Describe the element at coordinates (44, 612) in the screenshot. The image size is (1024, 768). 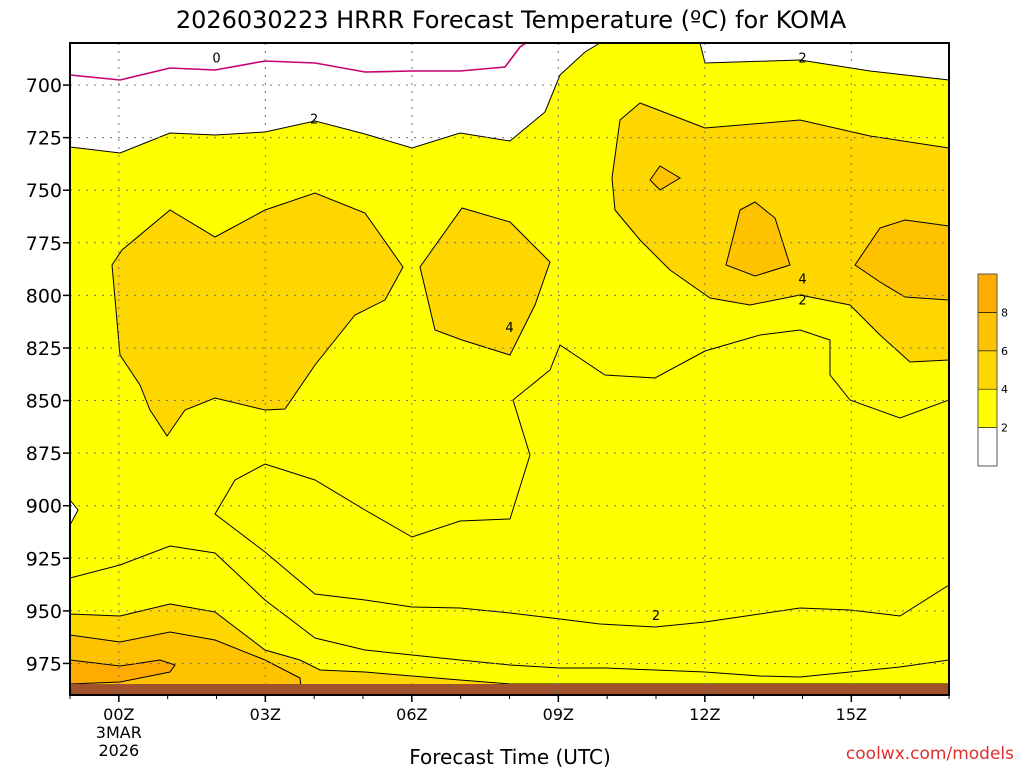
I see `y-tick-label: 950` at that location.